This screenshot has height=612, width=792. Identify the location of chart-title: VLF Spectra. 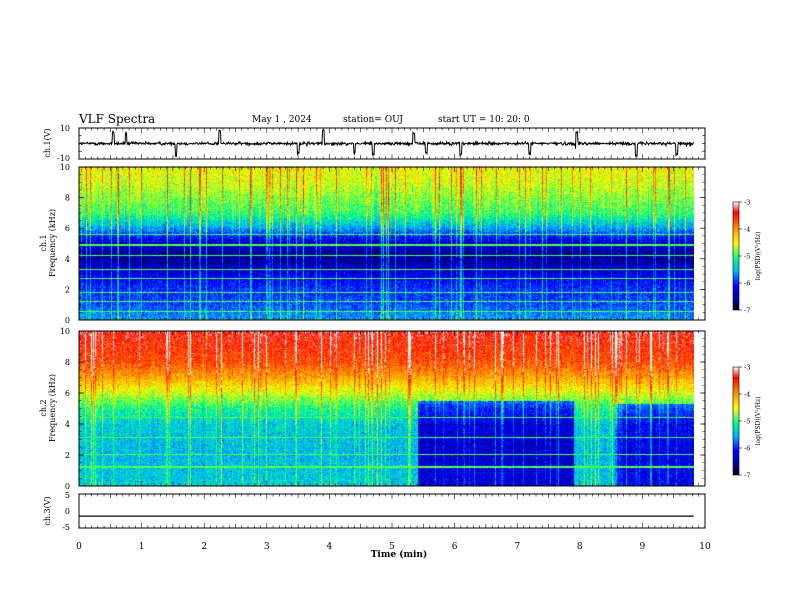
(117, 119).